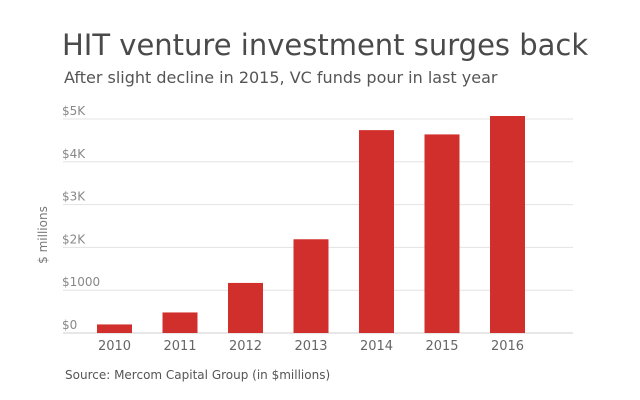 This screenshot has width=640, height=400. Describe the element at coordinates (180, 322) in the screenshot. I see `bar-2011` at that location.